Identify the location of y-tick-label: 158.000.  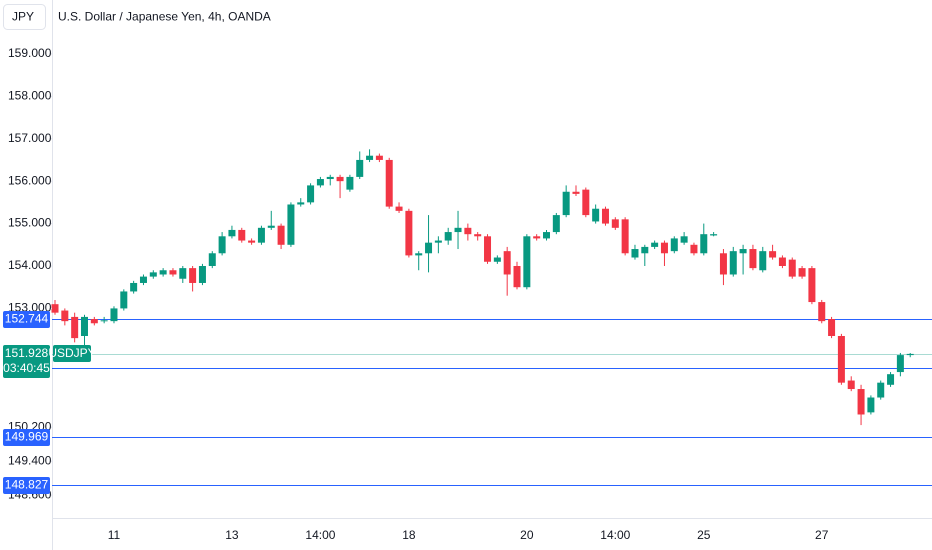
(30, 95).